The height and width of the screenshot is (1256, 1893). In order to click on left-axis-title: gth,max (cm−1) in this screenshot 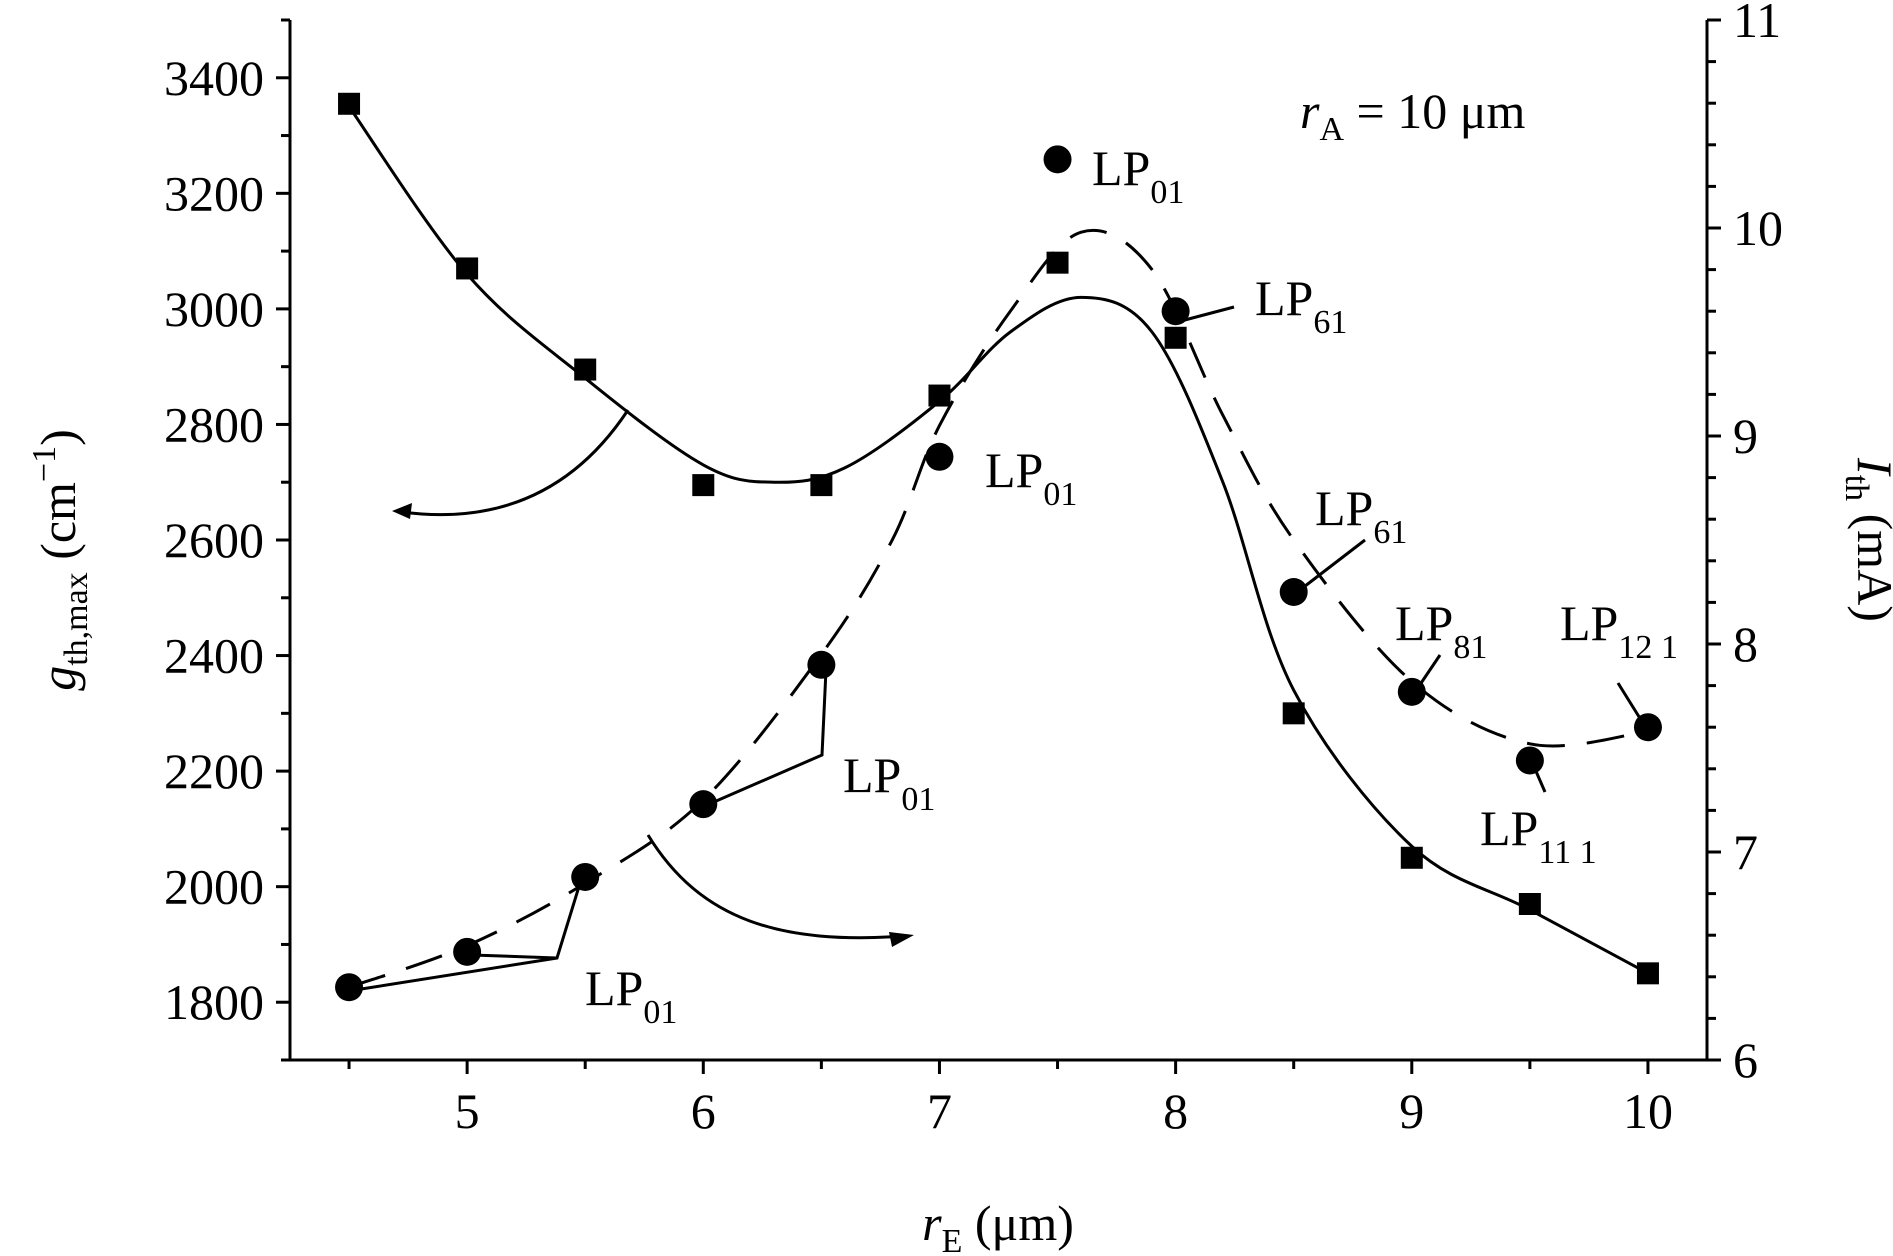, I will do `click(60, 560)`.